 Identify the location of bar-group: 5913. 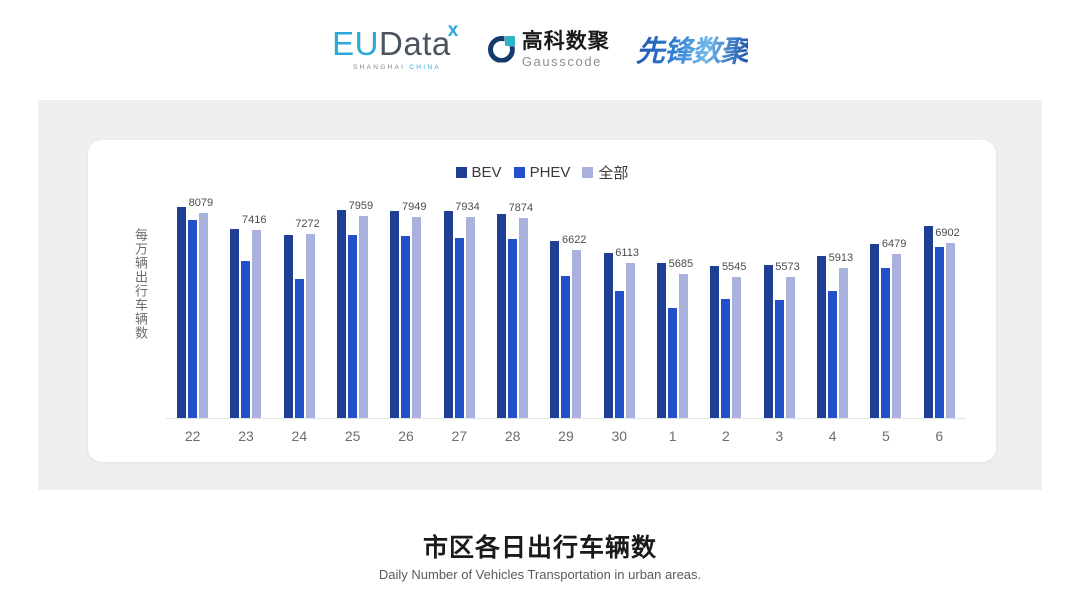
(832, 309).